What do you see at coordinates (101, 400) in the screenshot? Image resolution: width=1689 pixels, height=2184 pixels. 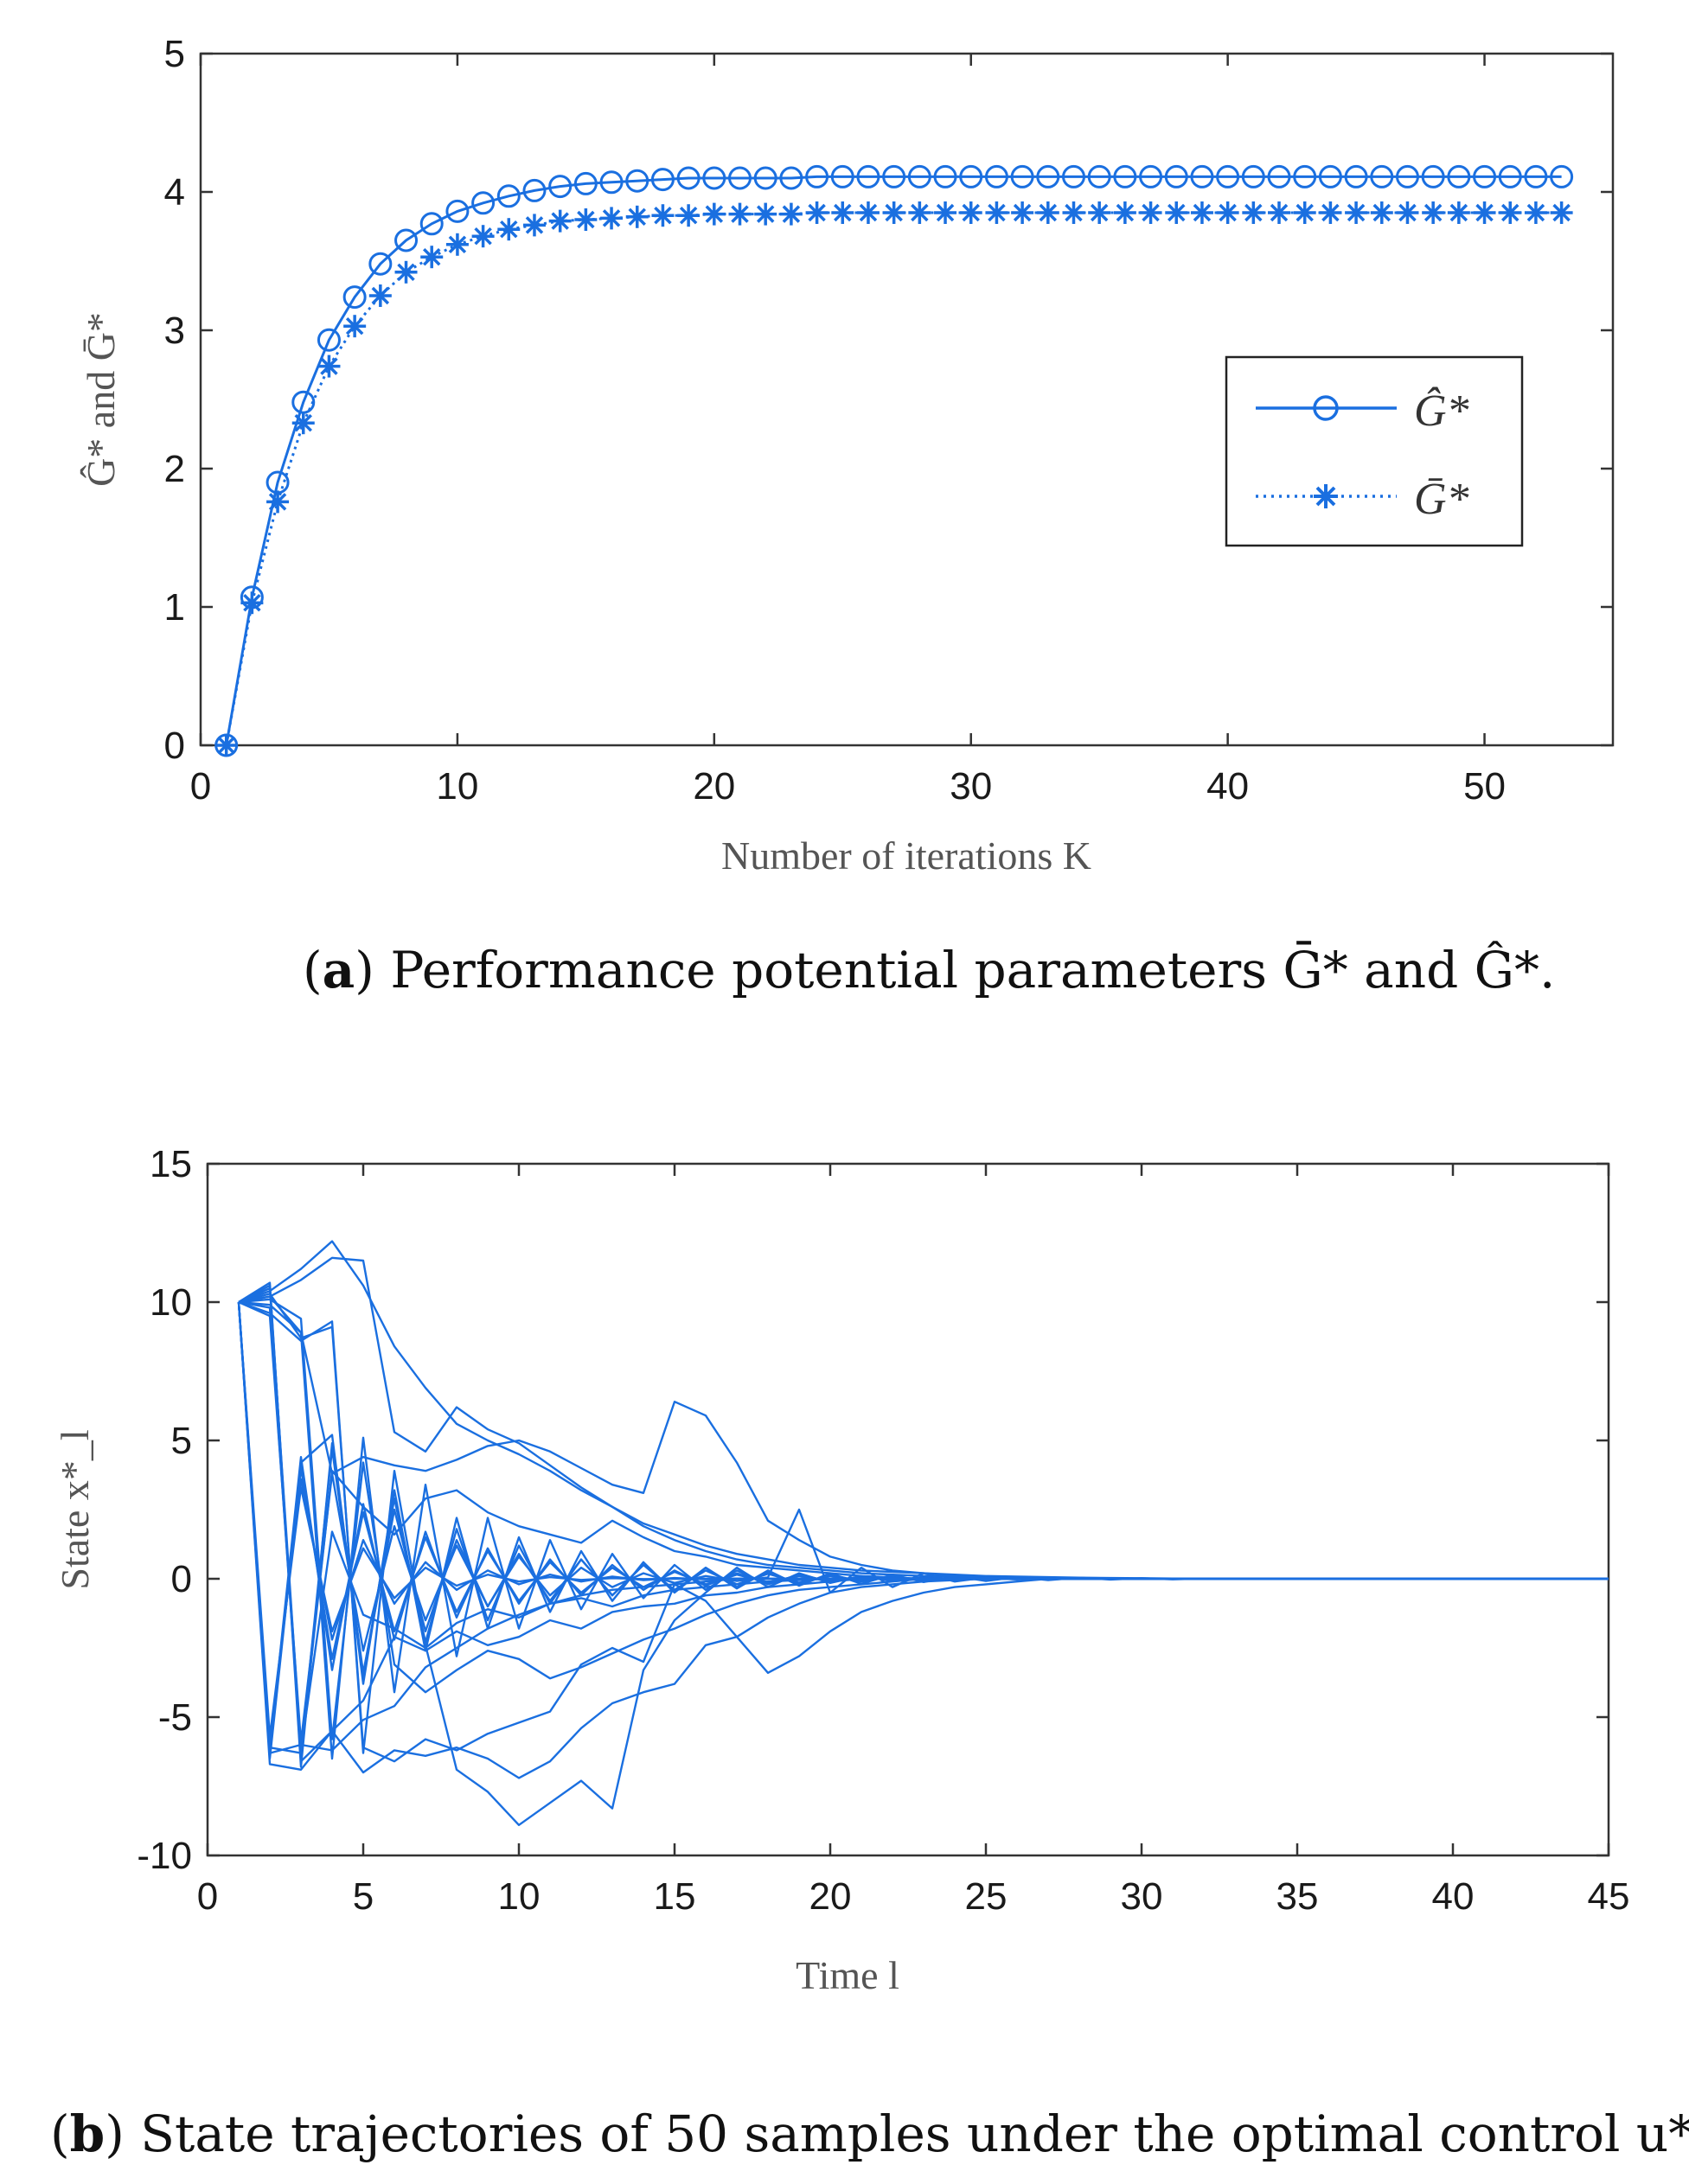 I see `a-y-axis-label: Ĝ* and Ḡ*` at bounding box center [101, 400].